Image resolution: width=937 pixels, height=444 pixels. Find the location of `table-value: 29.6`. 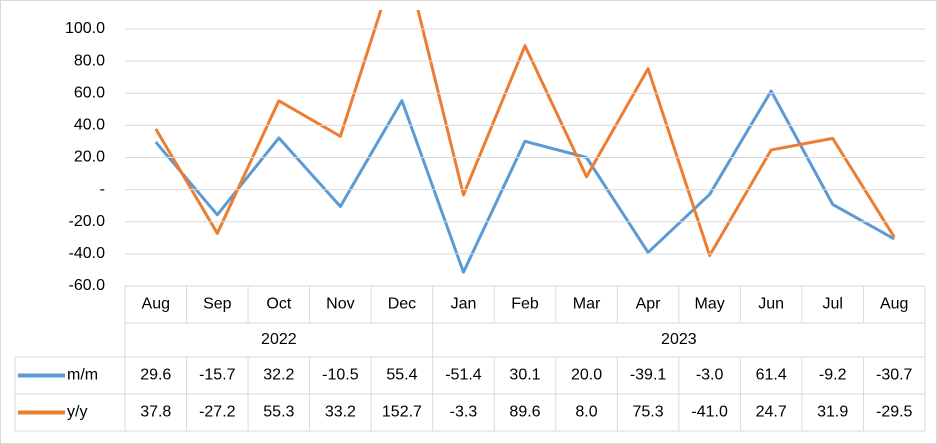

table-value: 29.6 is located at coordinates (155, 375).